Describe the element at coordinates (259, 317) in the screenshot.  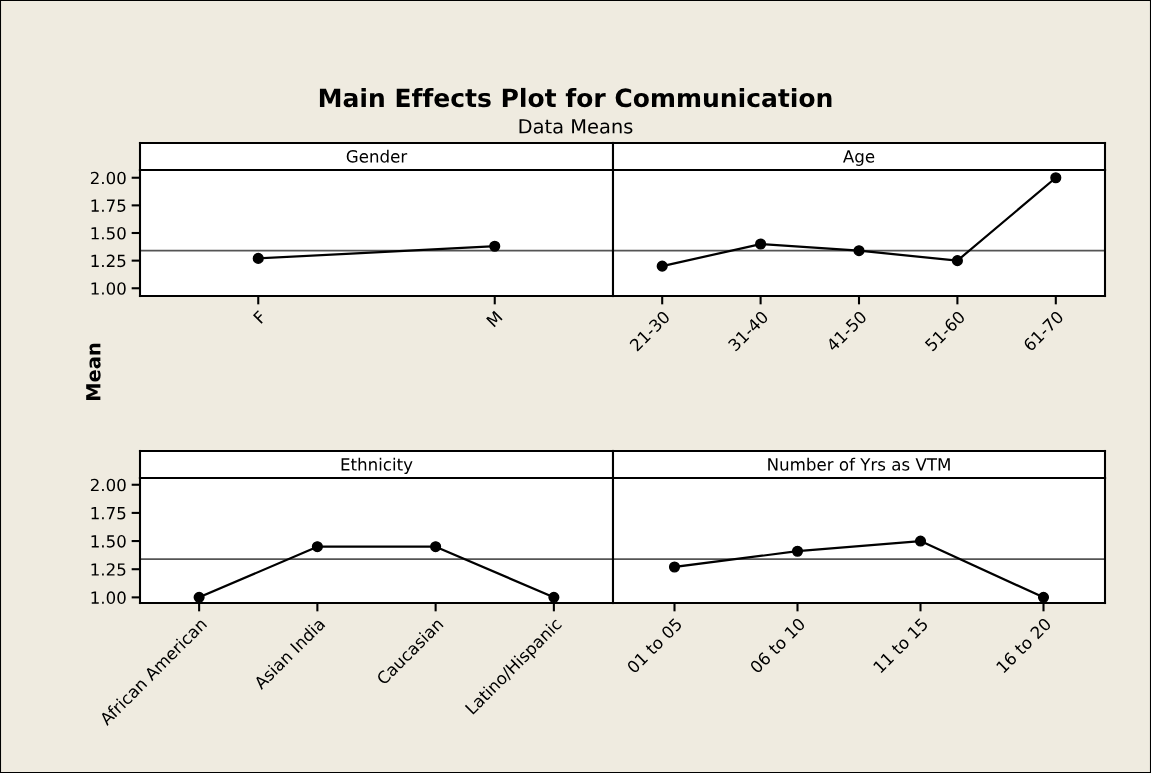
I see `x-tick-label: F` at that location.